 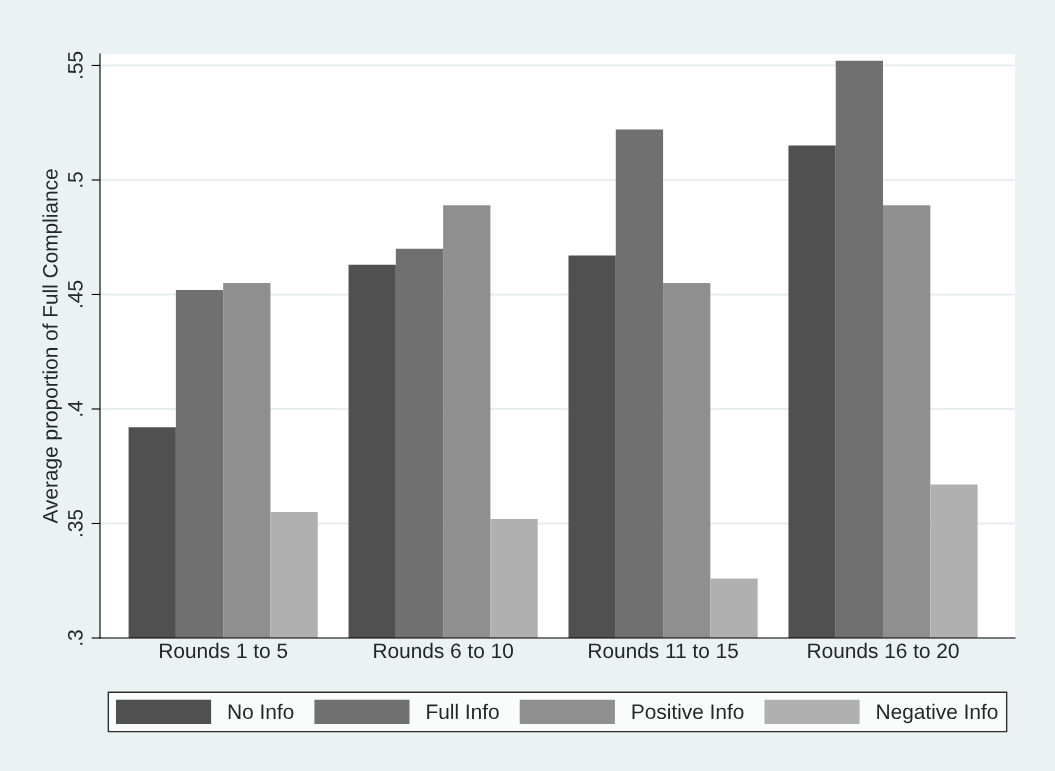 What do you see at coordinates (463, 711) in the screenshot?
I see `legend-label: Full Info` at bounding box center [463, 711].